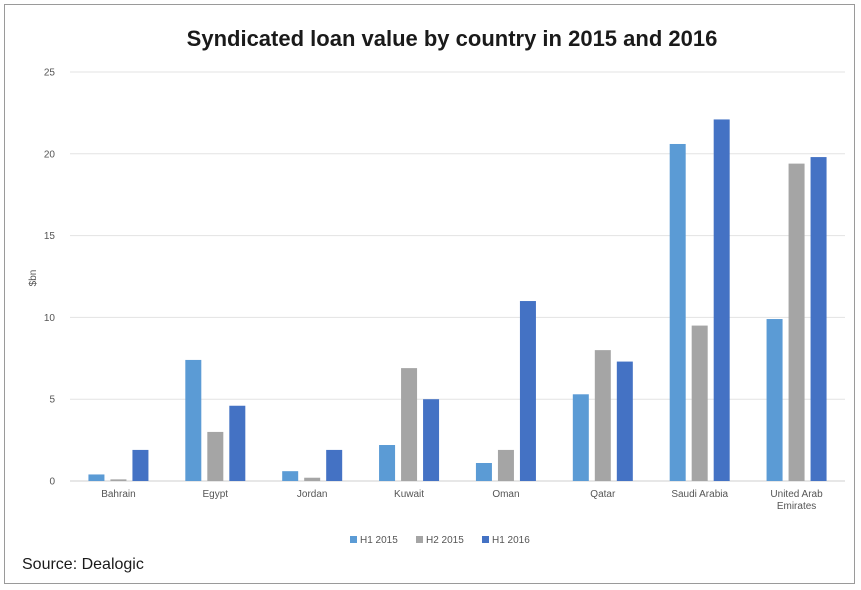 The image size is (861, 590). Describe the element at coordinates (721, 300) in the screenshot. I see `bar-h1-2016-saudi-arabia` at that location.